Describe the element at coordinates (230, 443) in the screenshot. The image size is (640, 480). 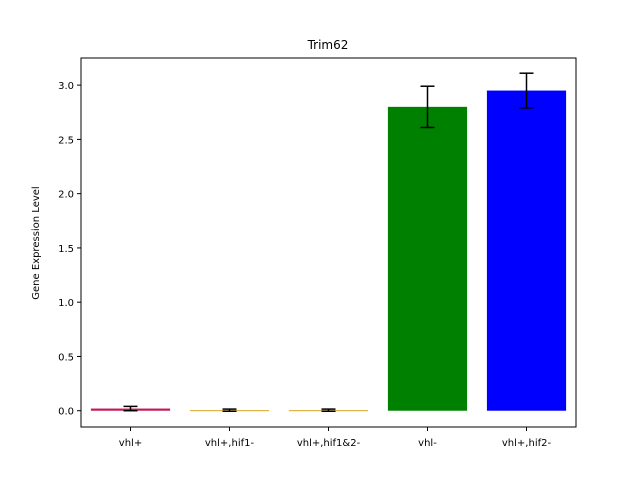
I see `x-tick-label-1: vhl+,hif1-` at that location.